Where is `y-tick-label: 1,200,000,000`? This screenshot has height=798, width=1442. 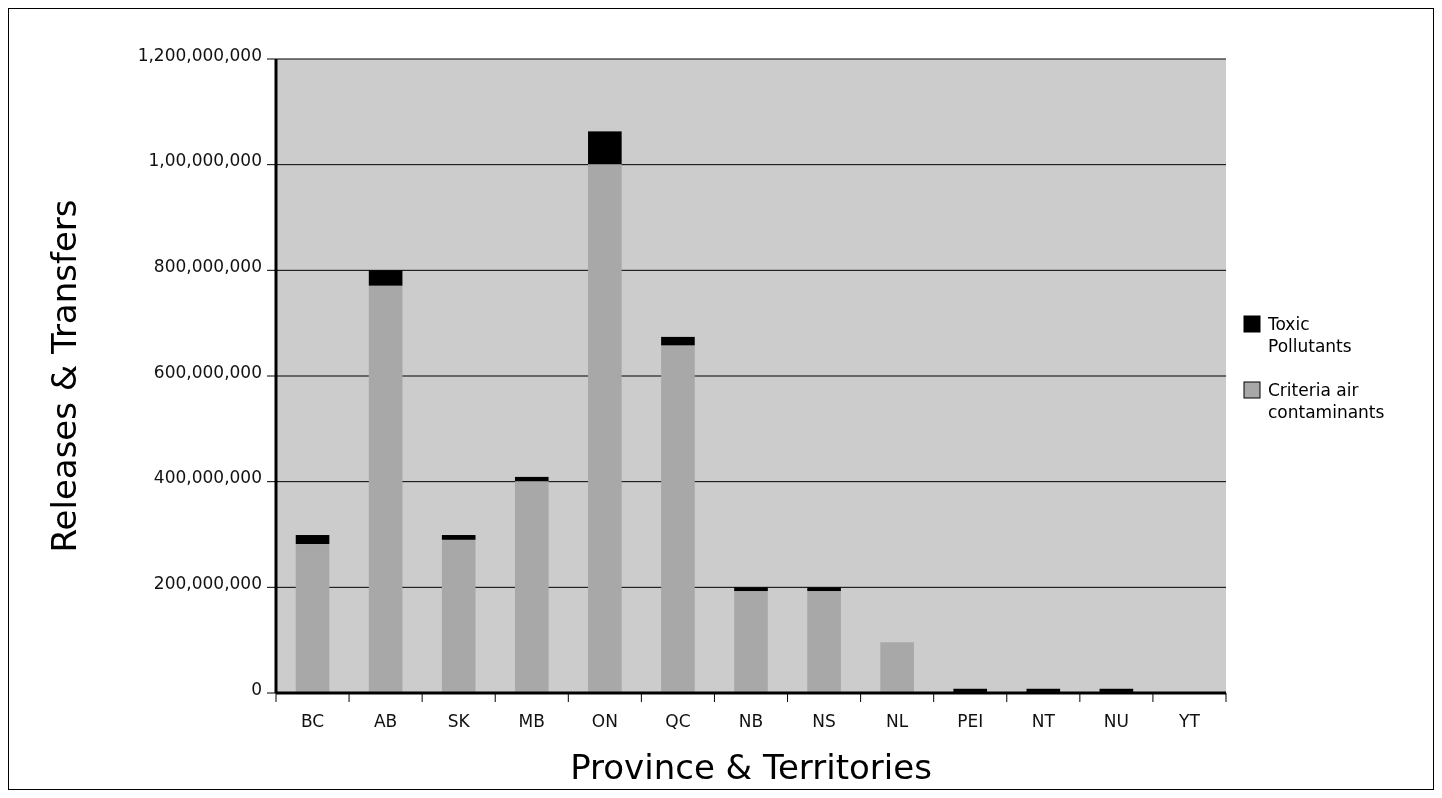
y-tick-label: 1,200,000,000 is located at coordinates (199, 54).